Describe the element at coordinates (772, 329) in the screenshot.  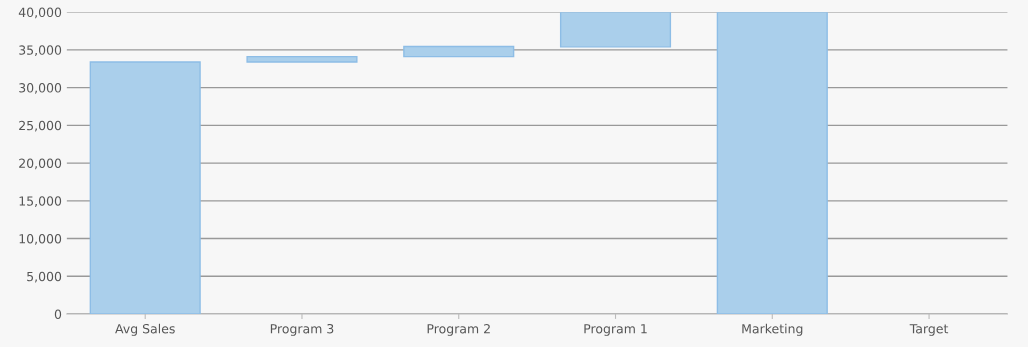
I see `x-tick-label: Marketing` at that location.